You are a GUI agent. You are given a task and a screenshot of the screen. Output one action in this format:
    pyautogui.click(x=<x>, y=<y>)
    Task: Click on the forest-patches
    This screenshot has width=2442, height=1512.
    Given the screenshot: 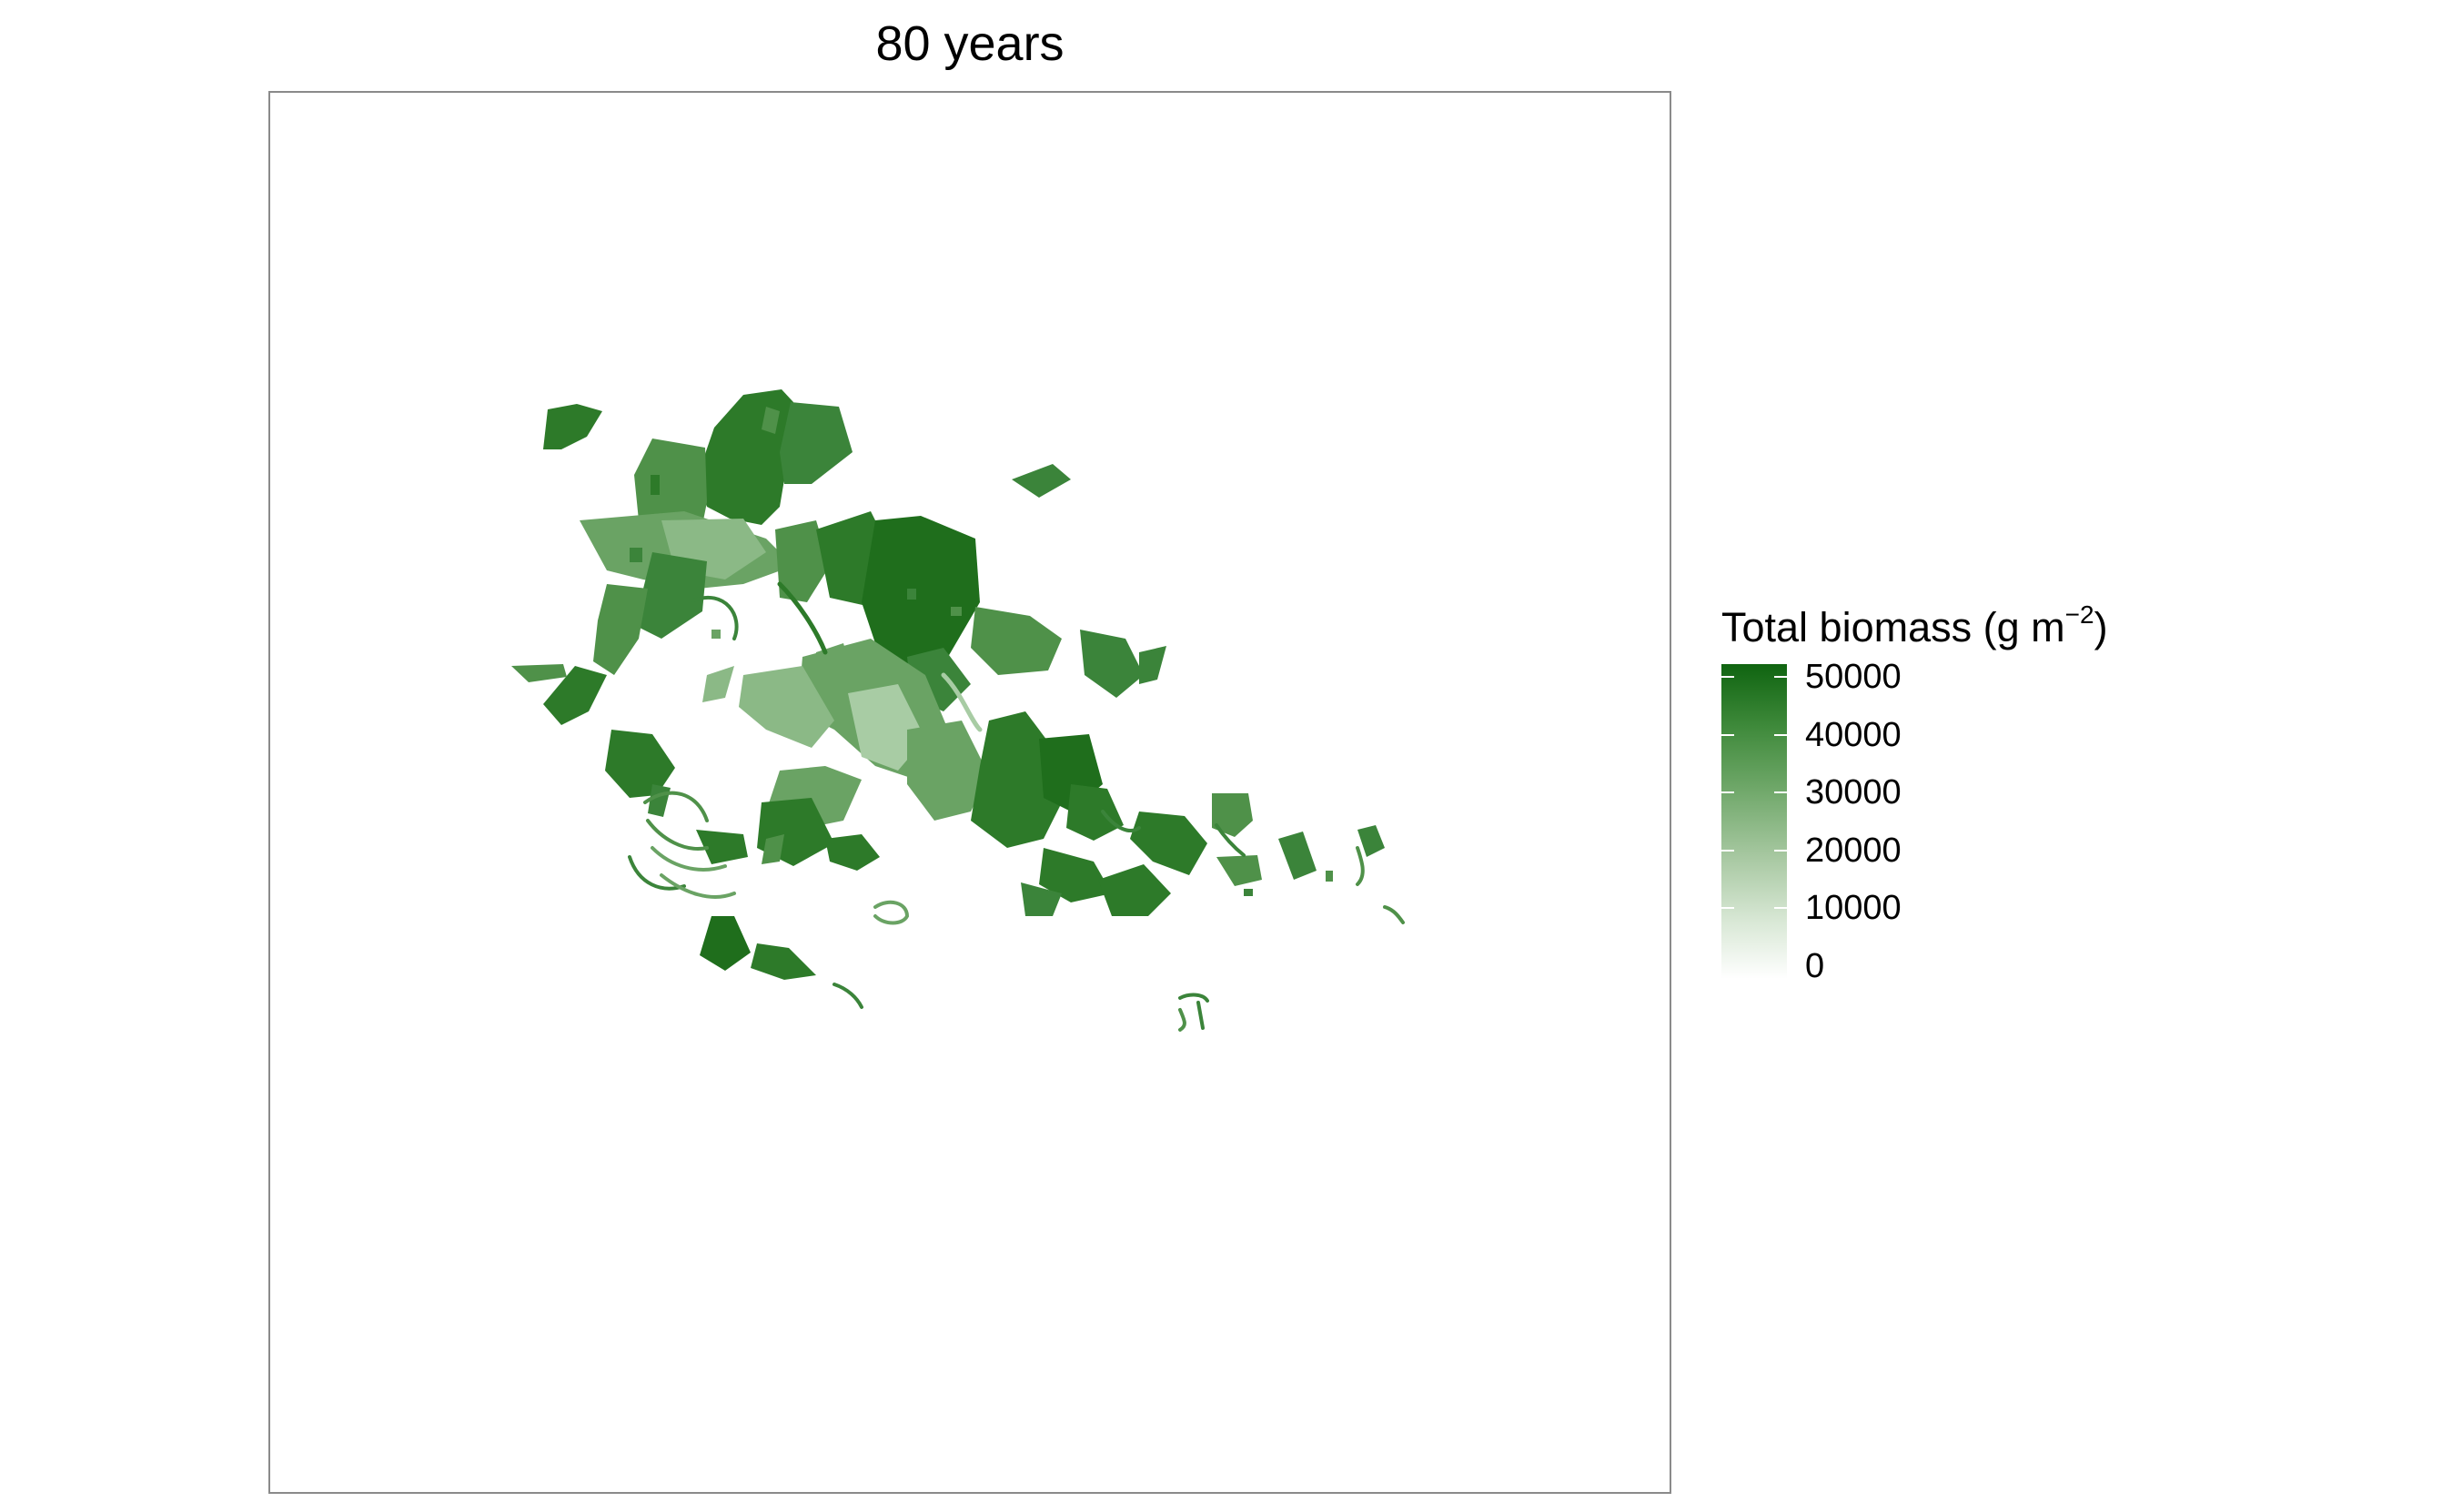 What is the action you would take?
    pyautogui.click(x=948, y=685)
    